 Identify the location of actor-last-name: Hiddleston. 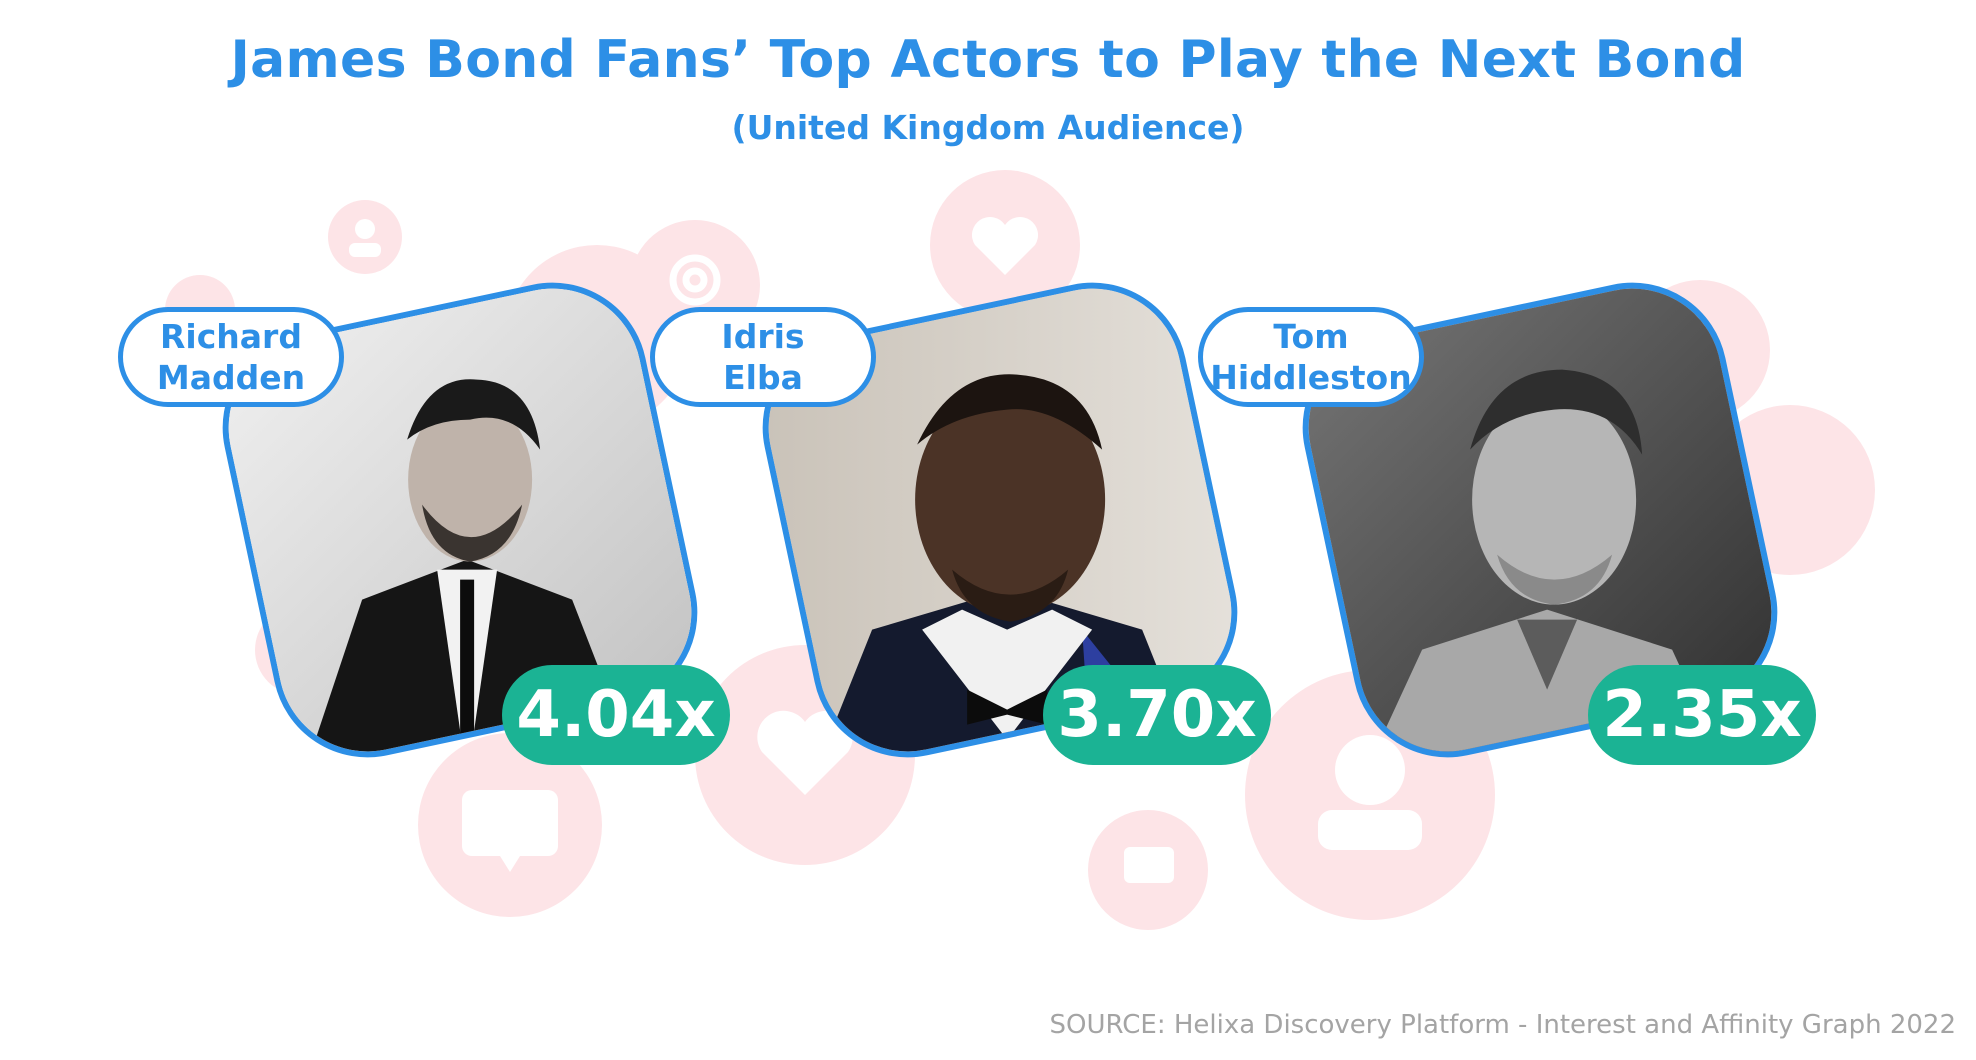
(1311, 377).